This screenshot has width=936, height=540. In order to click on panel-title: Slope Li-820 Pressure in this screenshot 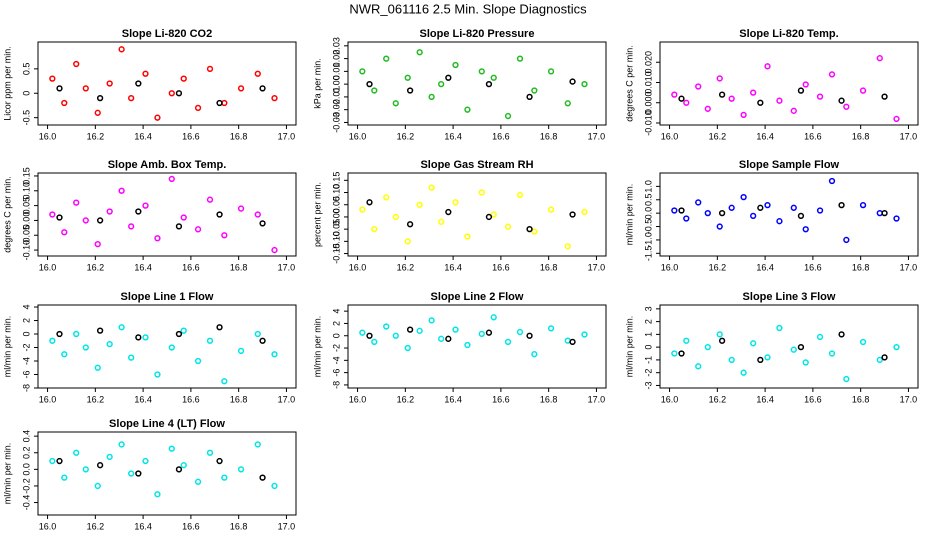, I will do `click(477, 34)`.